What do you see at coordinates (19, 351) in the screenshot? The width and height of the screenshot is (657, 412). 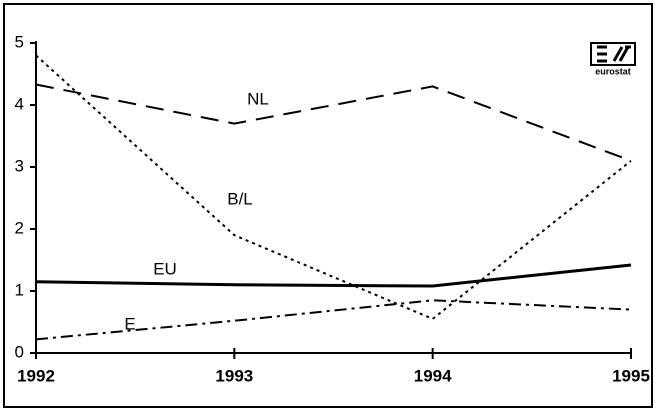 I see `y-tick-label: 0` at bounding box center [19, 351].